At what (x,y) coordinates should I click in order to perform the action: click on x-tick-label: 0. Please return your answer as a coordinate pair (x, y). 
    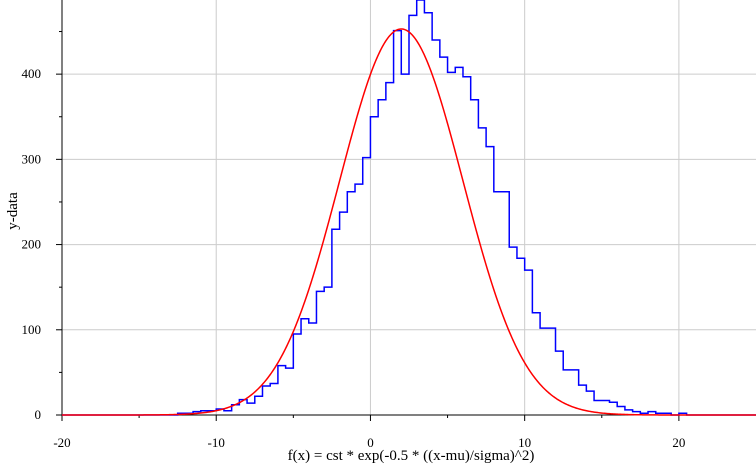
    Looking at the image, I should click on (370, 442).